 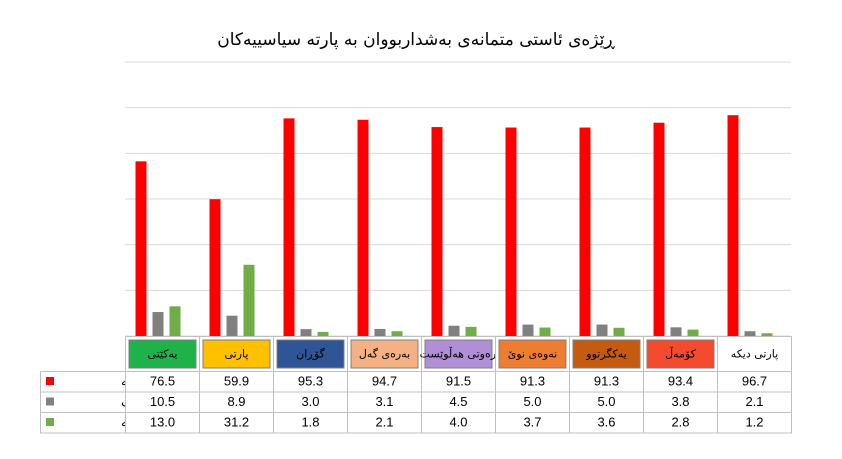 I want to click on value-label: 4.5, so click(x=458, y=401).